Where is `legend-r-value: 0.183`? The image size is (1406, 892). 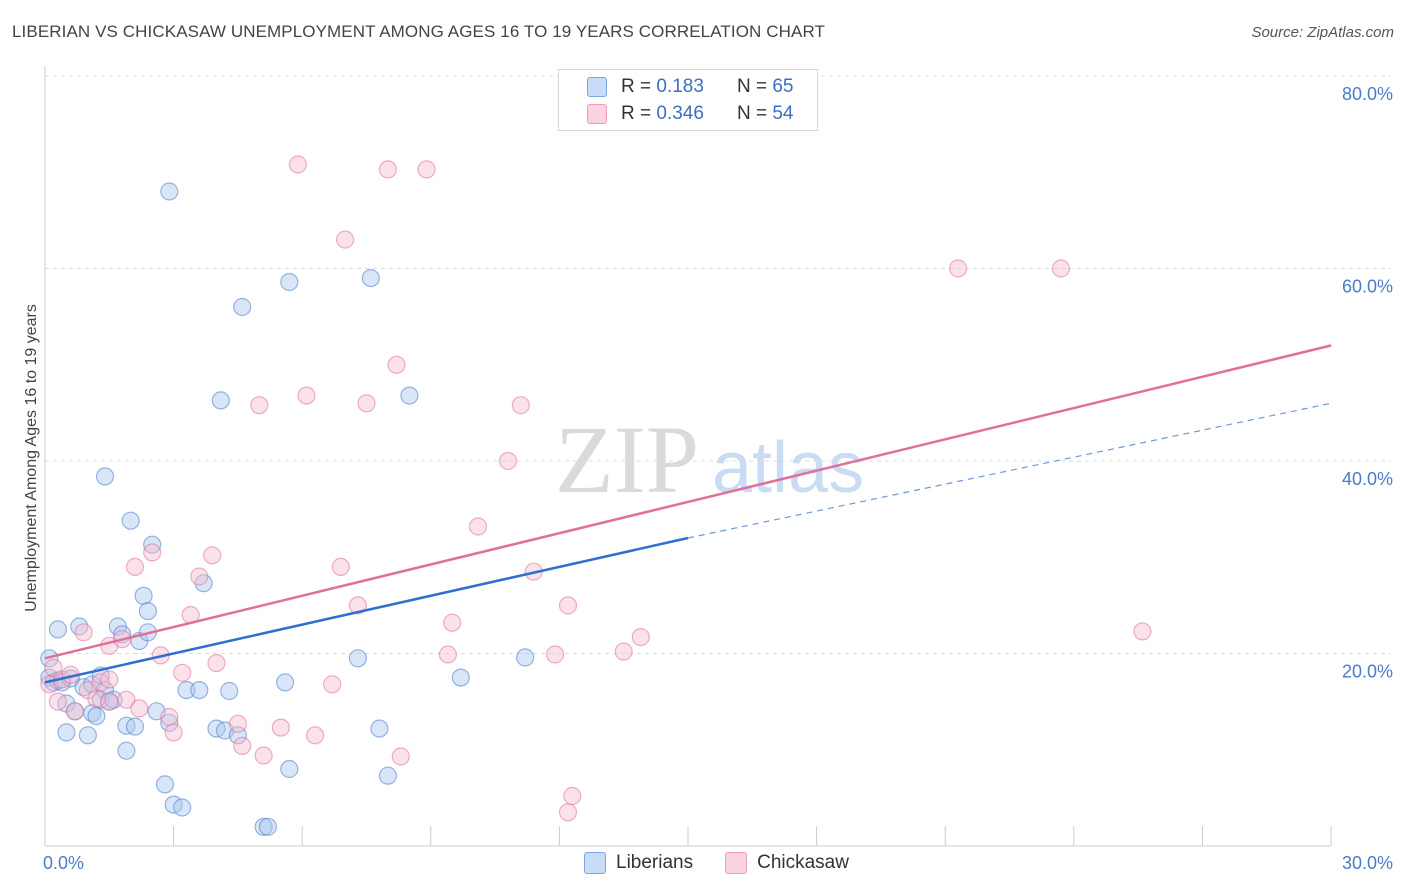
legend-r-value: 0.183 is located at coordinates (680, 86).